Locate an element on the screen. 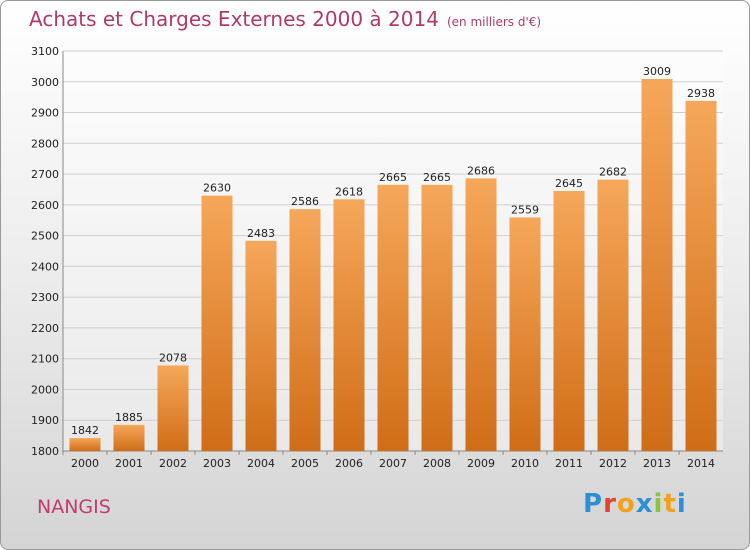  value-label-2008: 2665 is located at coordinates (437, 177).